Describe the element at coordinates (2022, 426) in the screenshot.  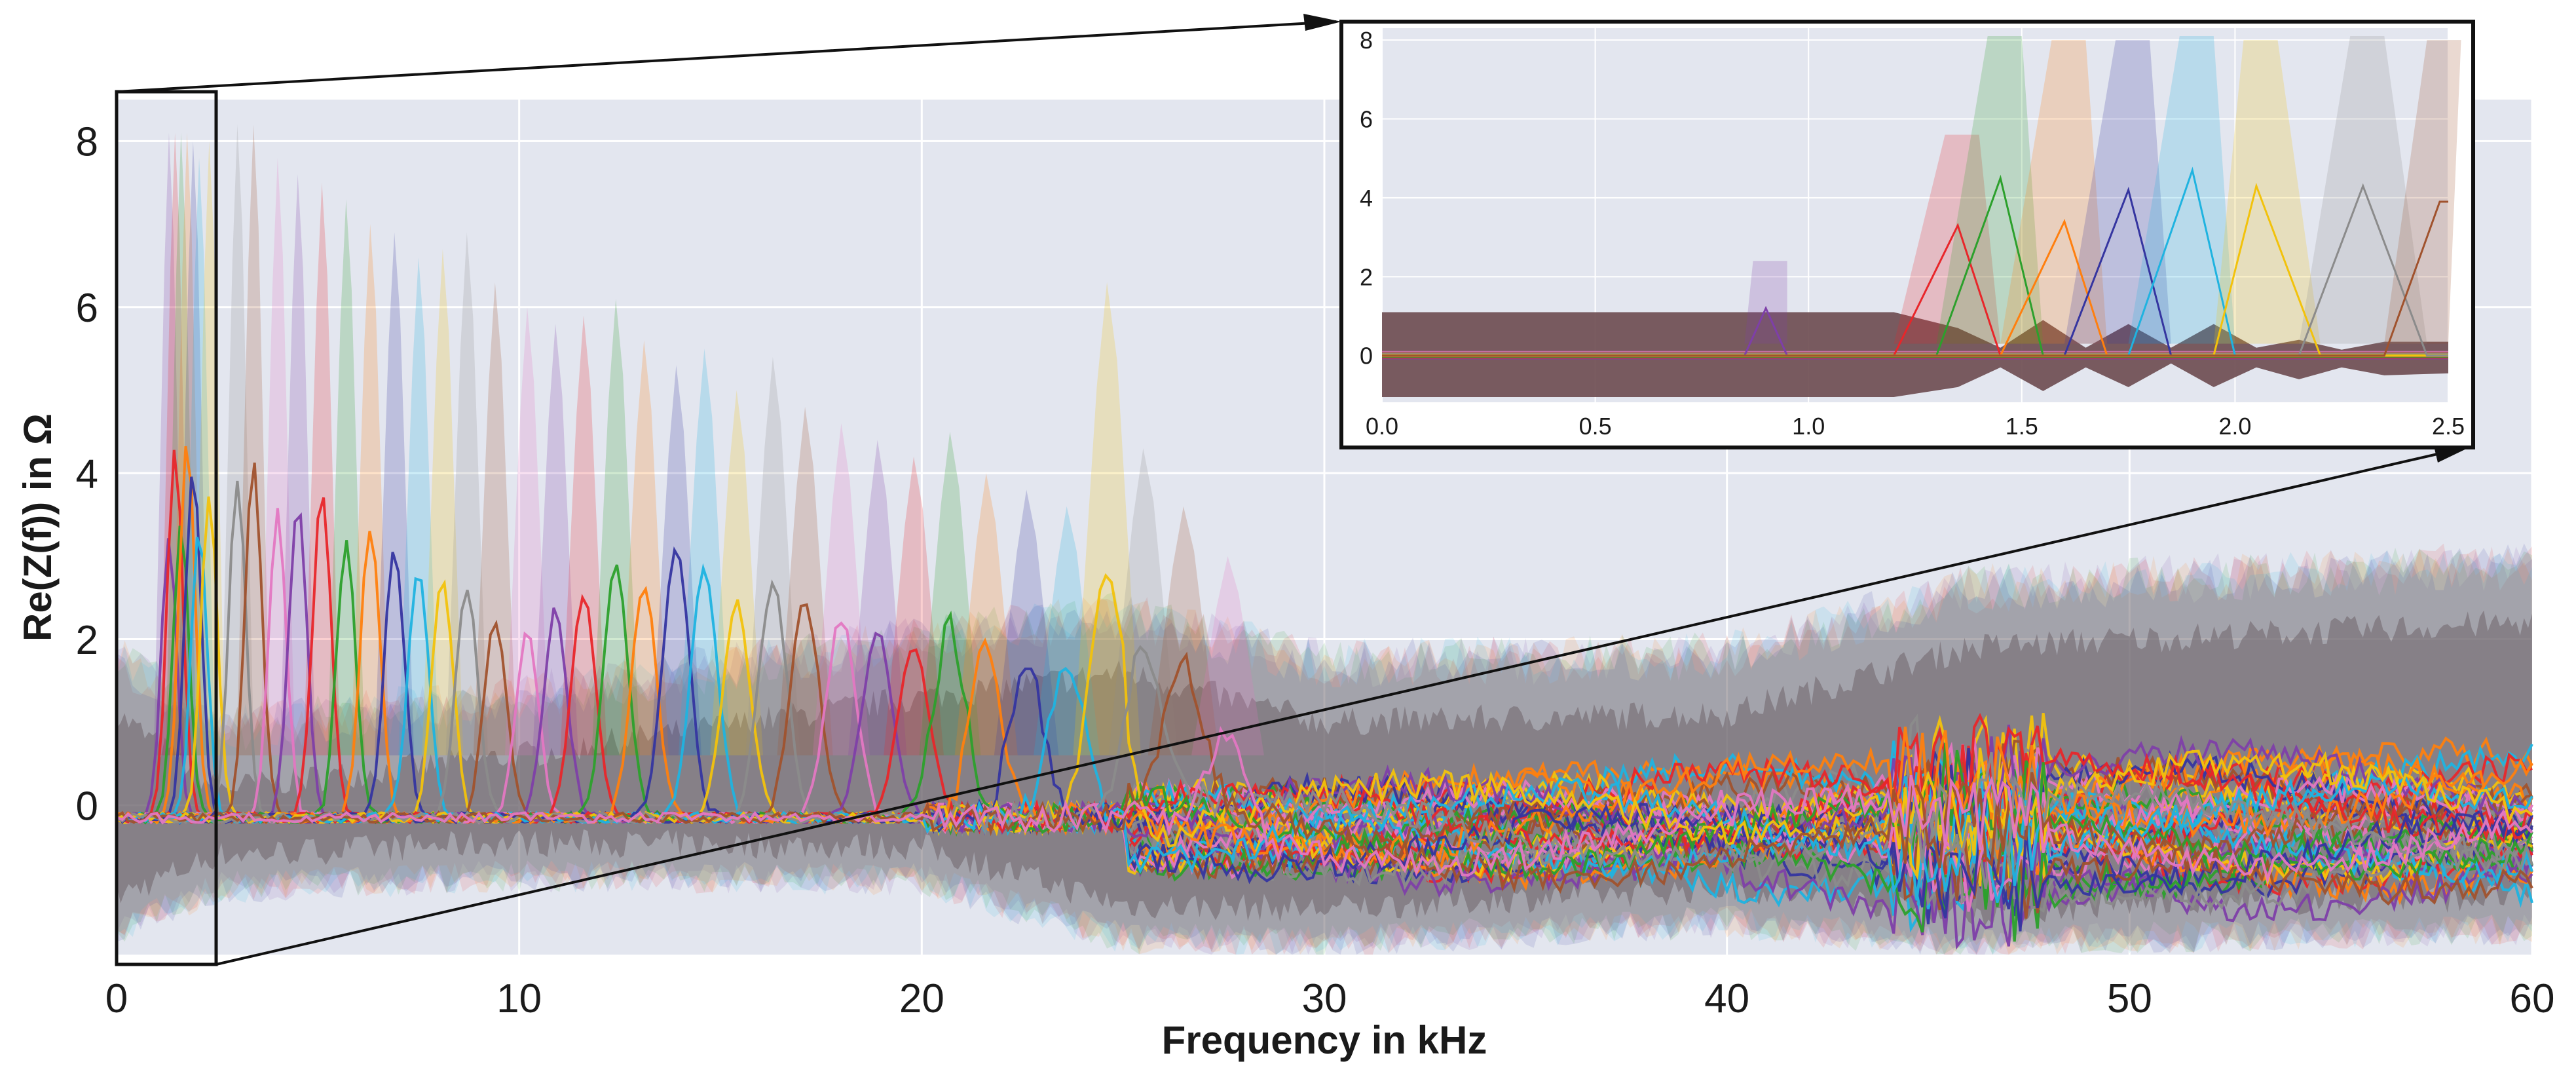
I see `inset-x-tick-label: 1.5` at that location.